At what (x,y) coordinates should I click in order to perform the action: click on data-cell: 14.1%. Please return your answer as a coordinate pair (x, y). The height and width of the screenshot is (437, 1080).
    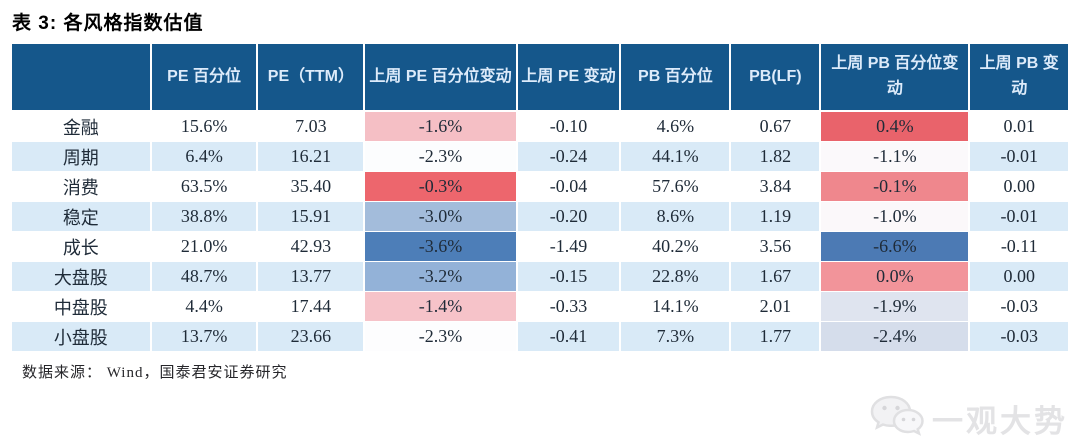
    Looking at the image, I should click on (675, 306).